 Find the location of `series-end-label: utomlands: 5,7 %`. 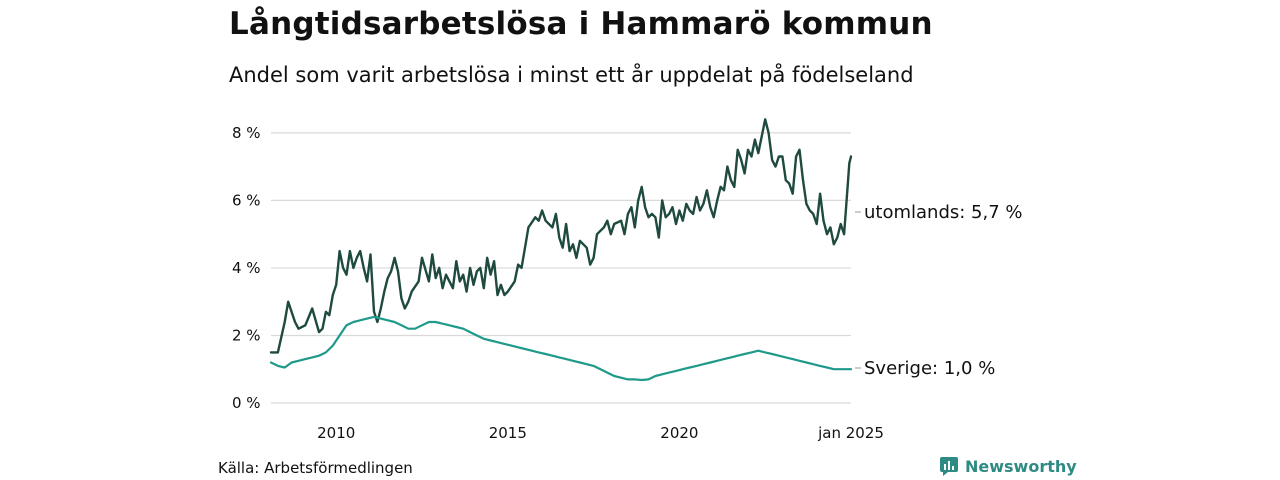

series-end-label: utomlands: 5,7 % is located at coordinates (943, 212).